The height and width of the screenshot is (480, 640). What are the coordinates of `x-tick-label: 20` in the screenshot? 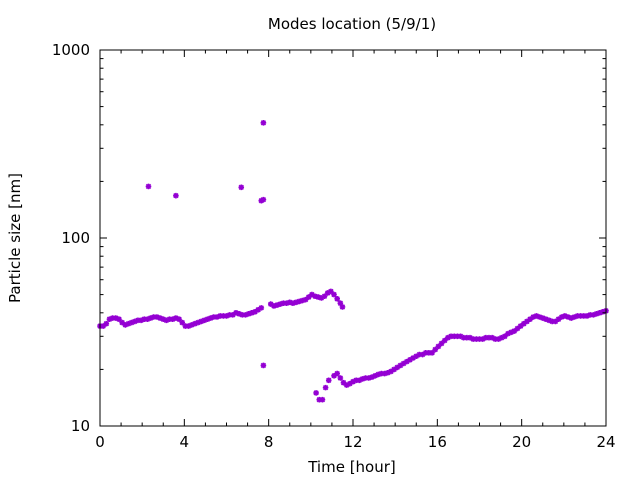 It's located at (521, 442).